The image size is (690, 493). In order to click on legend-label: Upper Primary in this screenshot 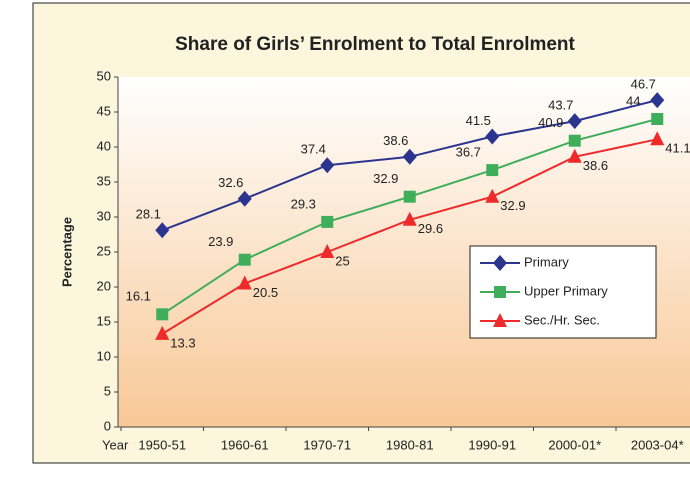, I will do `click(566, 290)`.